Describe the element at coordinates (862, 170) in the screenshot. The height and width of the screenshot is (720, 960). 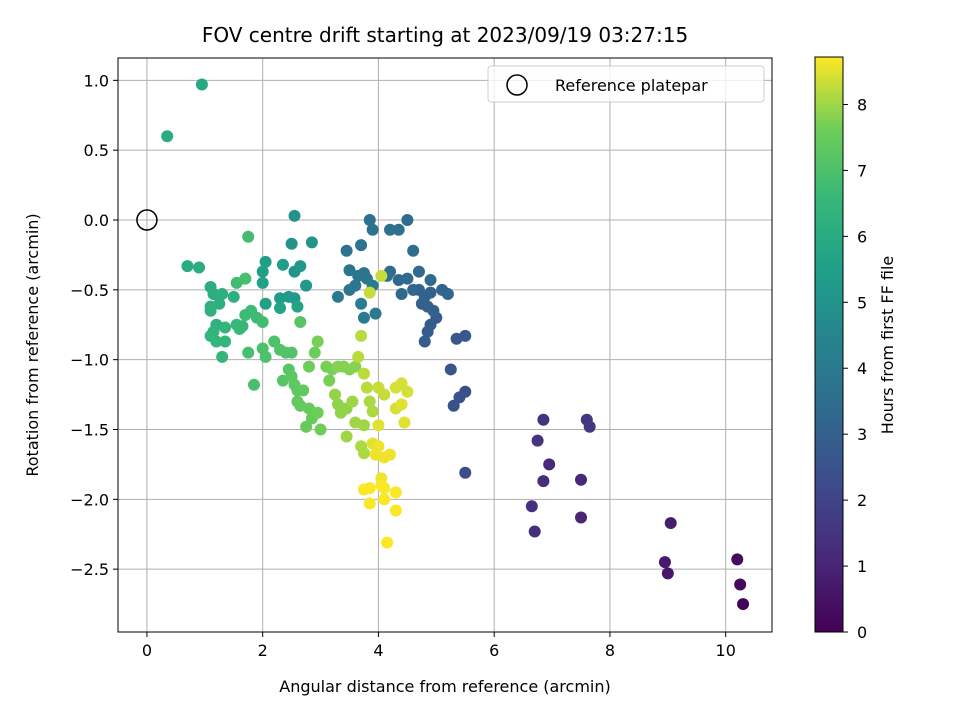
I see `colorbar-tick-label: 7` at that location.